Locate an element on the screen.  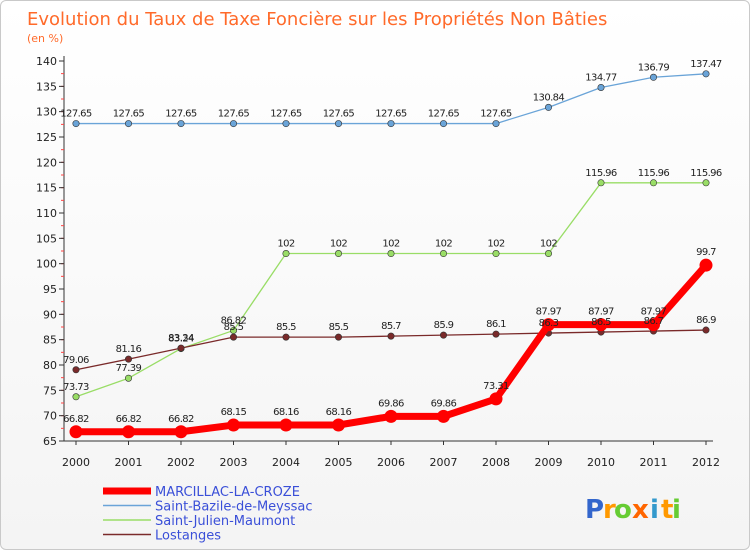
legend-entry: Saint-Bazile-de-Meyssac is located at coordinates (234, 507).